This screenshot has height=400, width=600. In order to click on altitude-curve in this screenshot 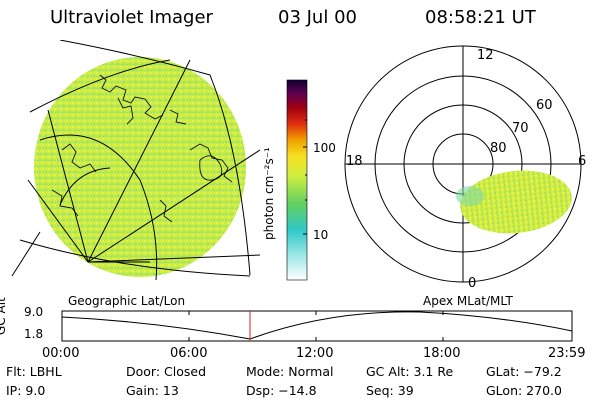, I will do `click(317, 325)`.